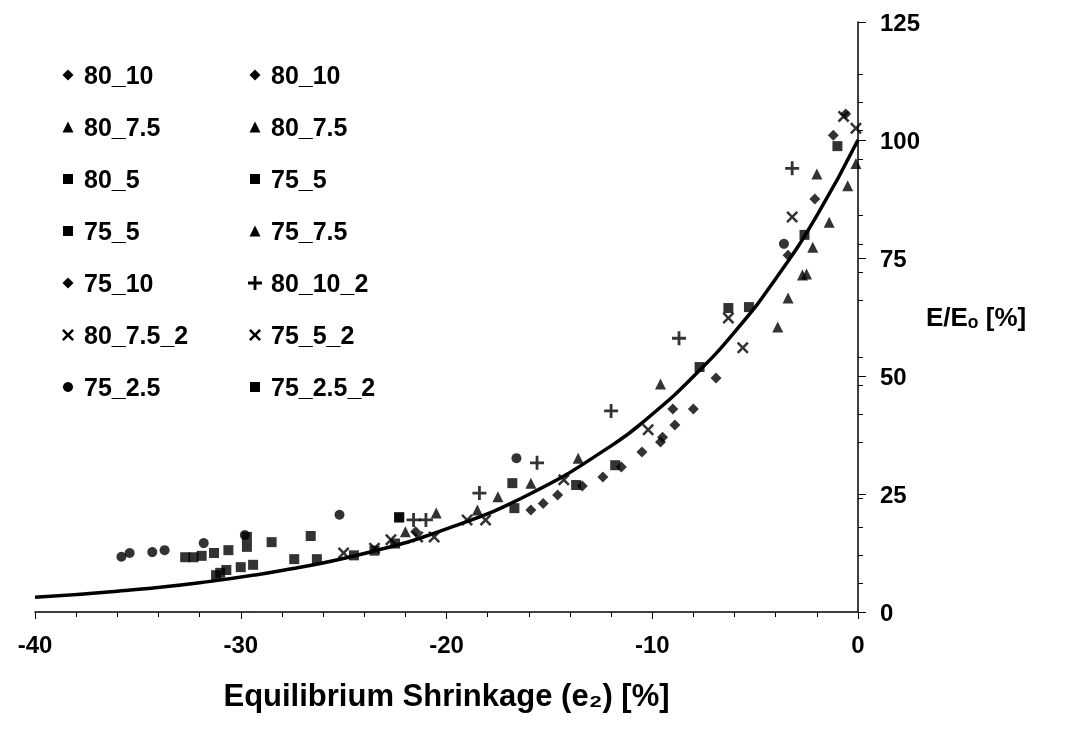  Describe the element at coordinates (323, 386) in the screenshot. I see `legend-label: 75_2.5_2` at that location.